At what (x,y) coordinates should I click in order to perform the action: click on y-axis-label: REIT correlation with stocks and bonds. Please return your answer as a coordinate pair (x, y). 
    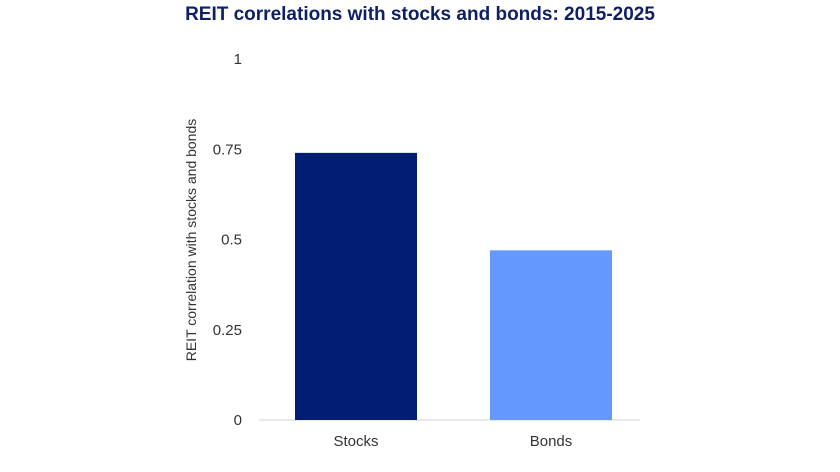
    Looking at the image, I should click on (191, 240).